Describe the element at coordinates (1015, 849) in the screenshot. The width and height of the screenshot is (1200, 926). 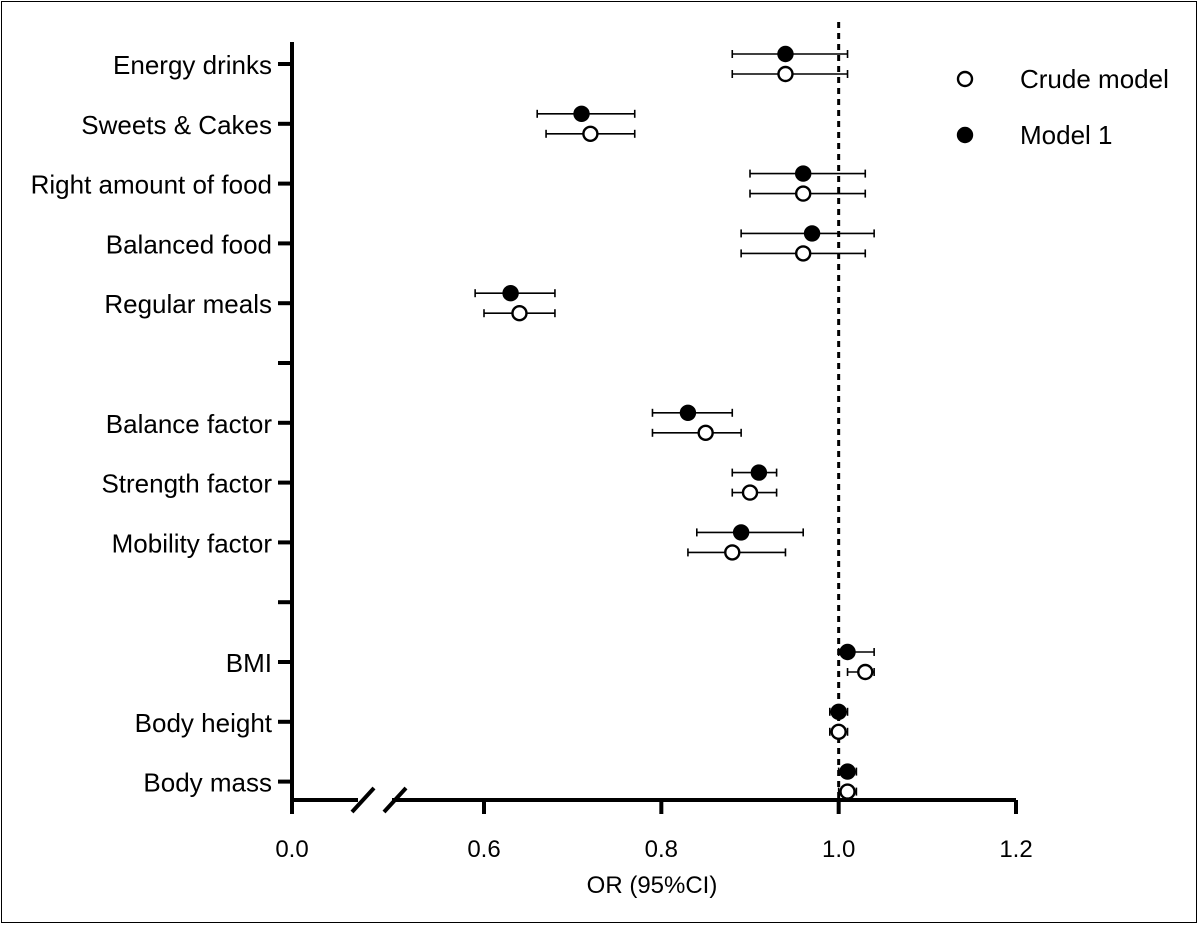
I see `x-tick-label: 1.2` at that location.